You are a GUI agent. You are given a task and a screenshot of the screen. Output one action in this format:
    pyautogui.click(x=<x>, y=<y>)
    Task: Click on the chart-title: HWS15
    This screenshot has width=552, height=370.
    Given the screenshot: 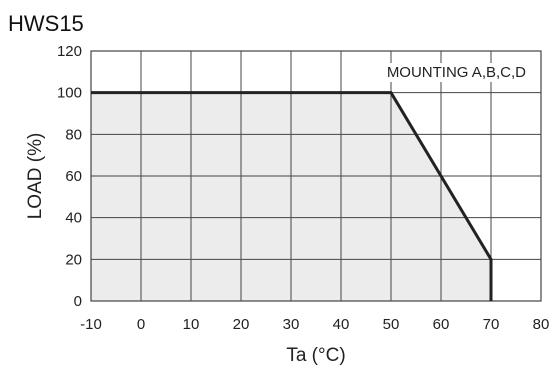 What is the action you would take?
    pyautogui.click(x=46, y=23)
    